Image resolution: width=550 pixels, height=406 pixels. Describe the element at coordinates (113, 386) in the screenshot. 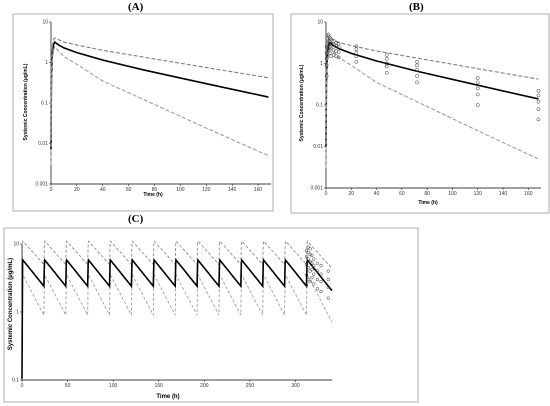

I see `x-tick-label-c-2: 100` at that location.